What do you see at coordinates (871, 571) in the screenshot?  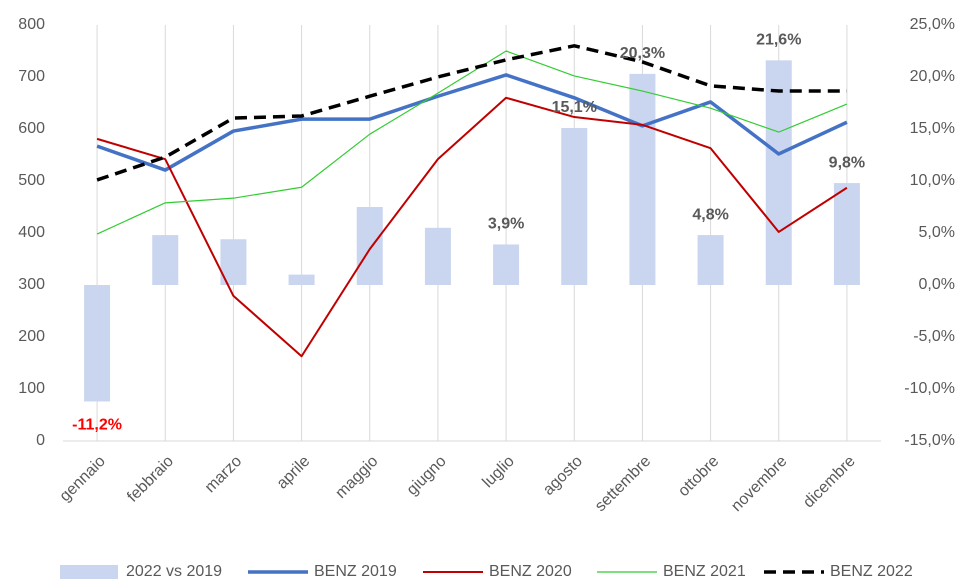 I see `legend-label: BENZ 2022` at bounding box center [871, 571].